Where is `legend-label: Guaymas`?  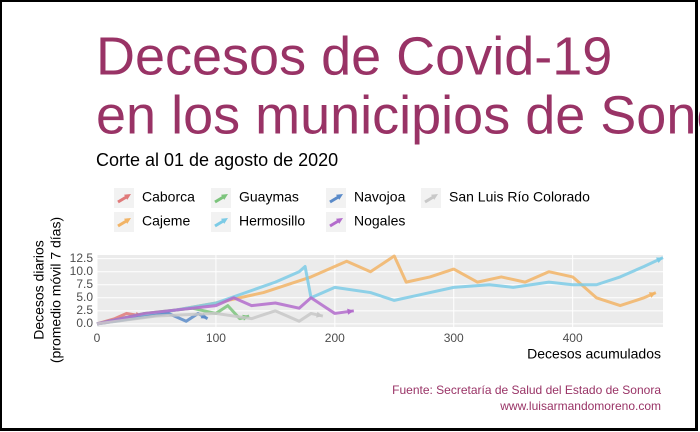 legend-label: Guaymas is located at coordinates (269, 197).